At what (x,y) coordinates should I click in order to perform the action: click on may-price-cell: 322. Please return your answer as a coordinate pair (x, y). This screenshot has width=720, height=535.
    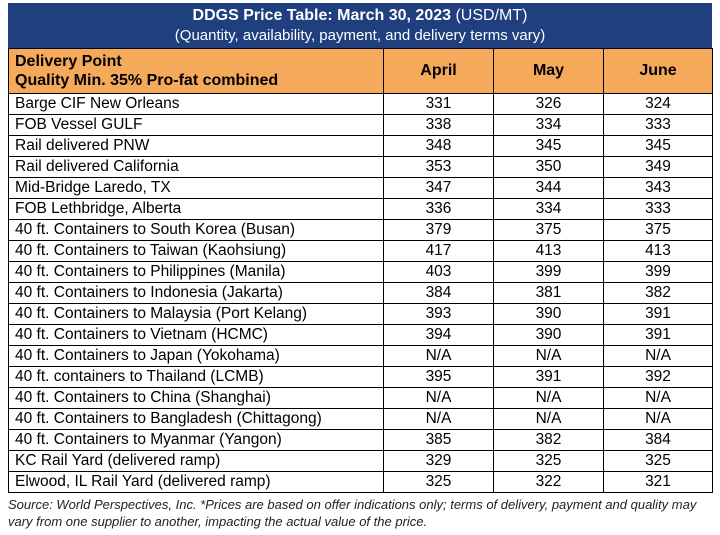
    Looking at the image, I should click on (548, 482).